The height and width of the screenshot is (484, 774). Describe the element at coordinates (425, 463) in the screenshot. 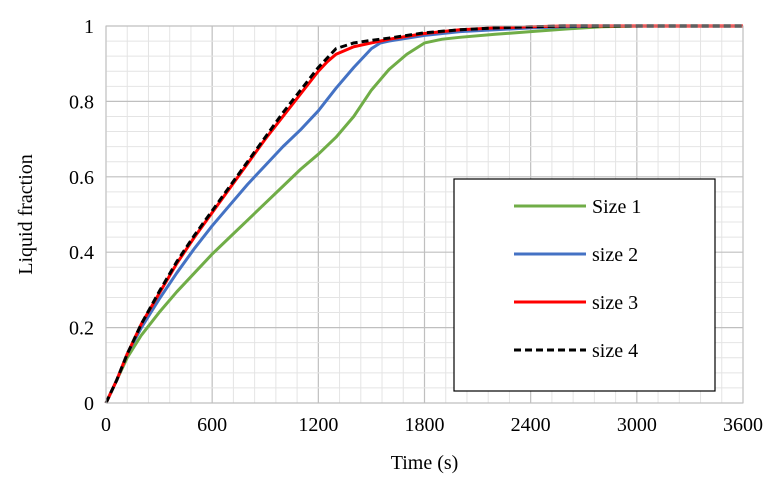

I see `x-axis-title: Time (s)` at that location.